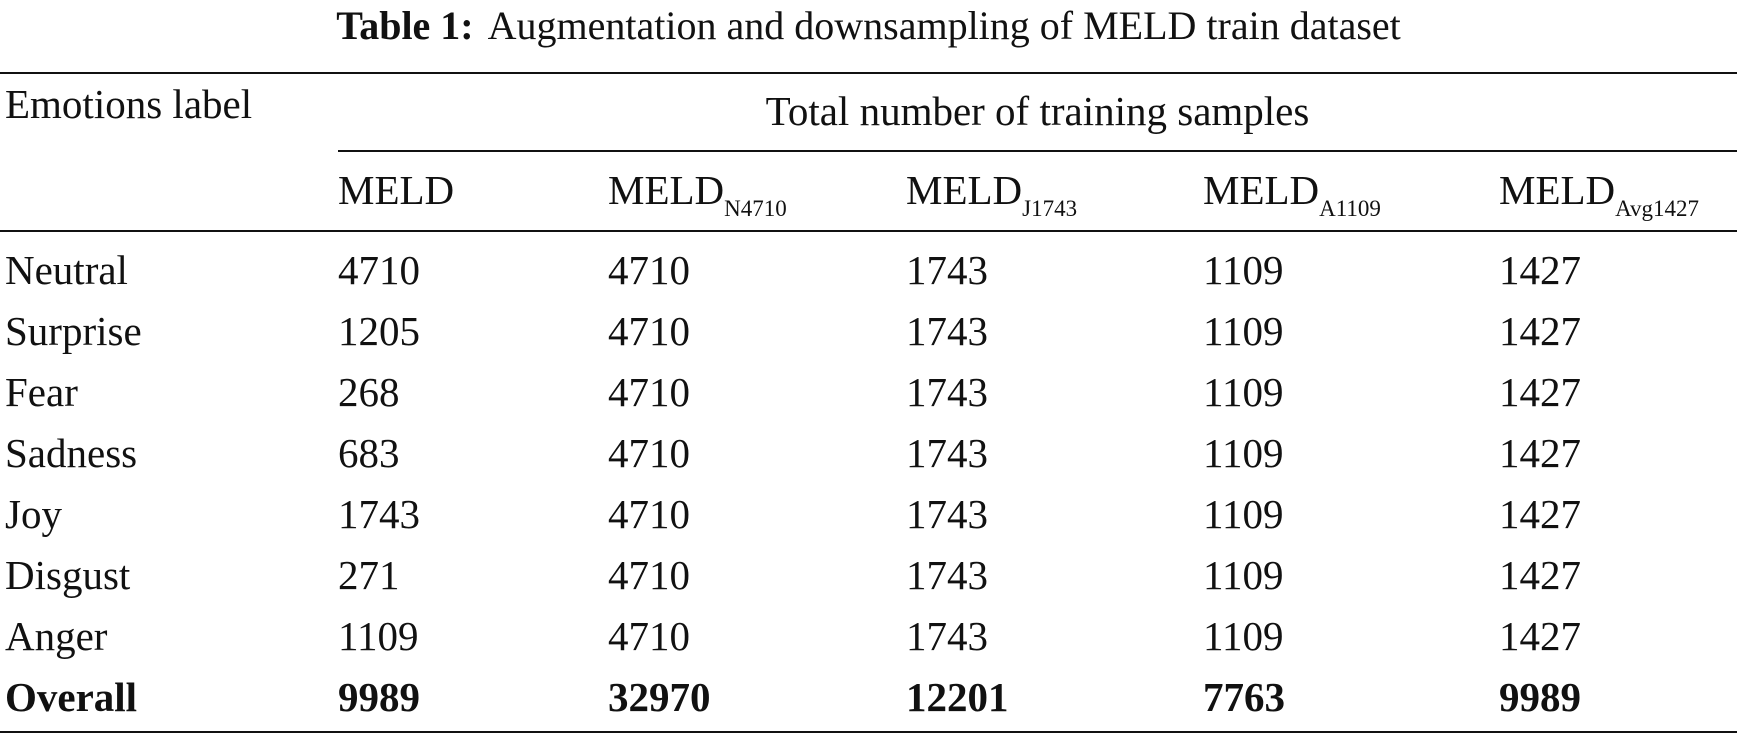  I want to click on column-header: MELD, so click(396, 193).